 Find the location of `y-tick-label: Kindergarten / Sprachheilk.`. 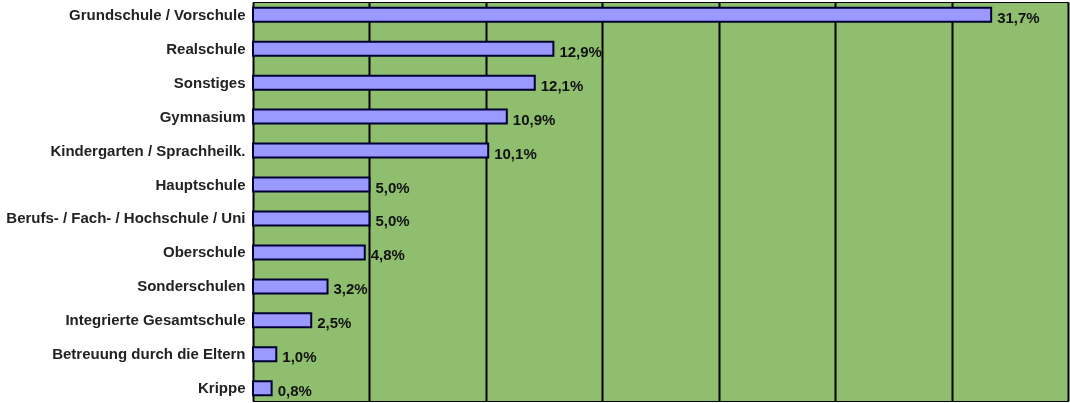

y-tick-label: Kindergarten / Sprachheilk. is located at coordinates (148, 150).